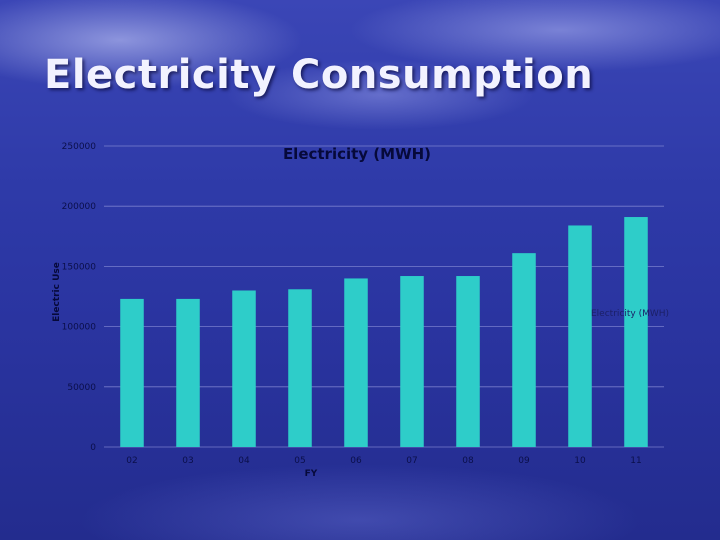 Image resolution: width=720 pixels, height=540 pixels. Describe the element at coordinates (411, 461) in the screenshot. I see `x-tick-label: 07` at that location.